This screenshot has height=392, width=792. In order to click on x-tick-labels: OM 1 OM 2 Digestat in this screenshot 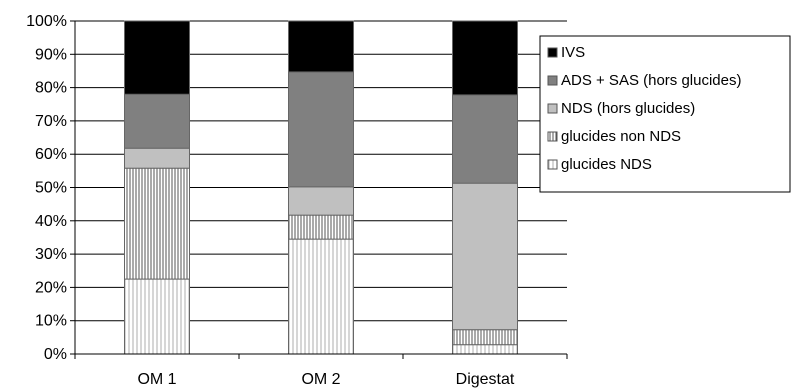, I will do `click(325, 379)`.